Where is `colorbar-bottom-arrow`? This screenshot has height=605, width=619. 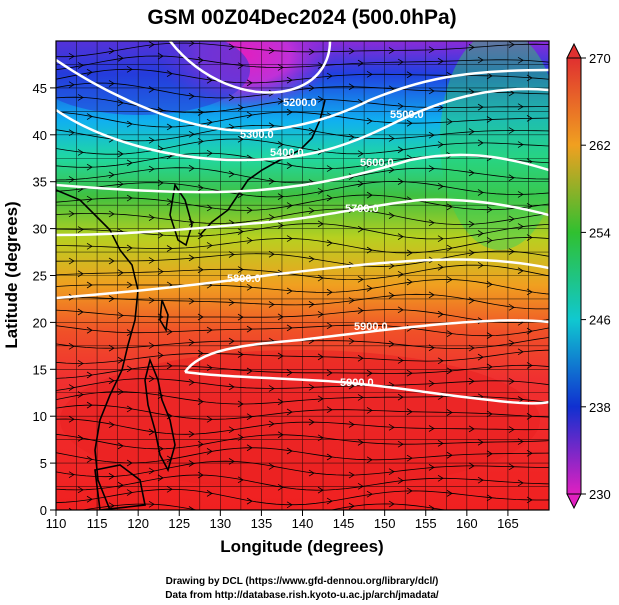 colorbar-bottom-arrow is located at coordinates (574, 501).